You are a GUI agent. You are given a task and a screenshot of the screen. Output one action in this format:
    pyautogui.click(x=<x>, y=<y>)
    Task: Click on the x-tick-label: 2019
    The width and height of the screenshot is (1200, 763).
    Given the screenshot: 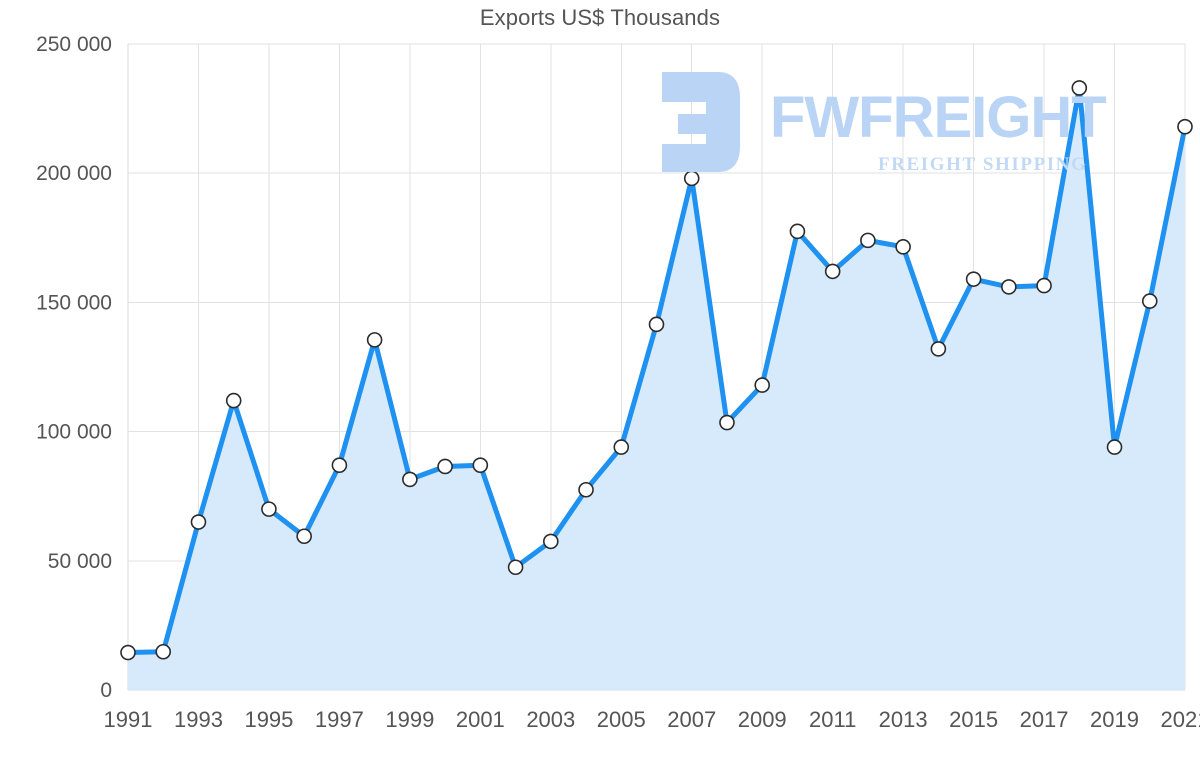 What is the action you would take?
    pyautogui.click(x=1114, y=719)
    